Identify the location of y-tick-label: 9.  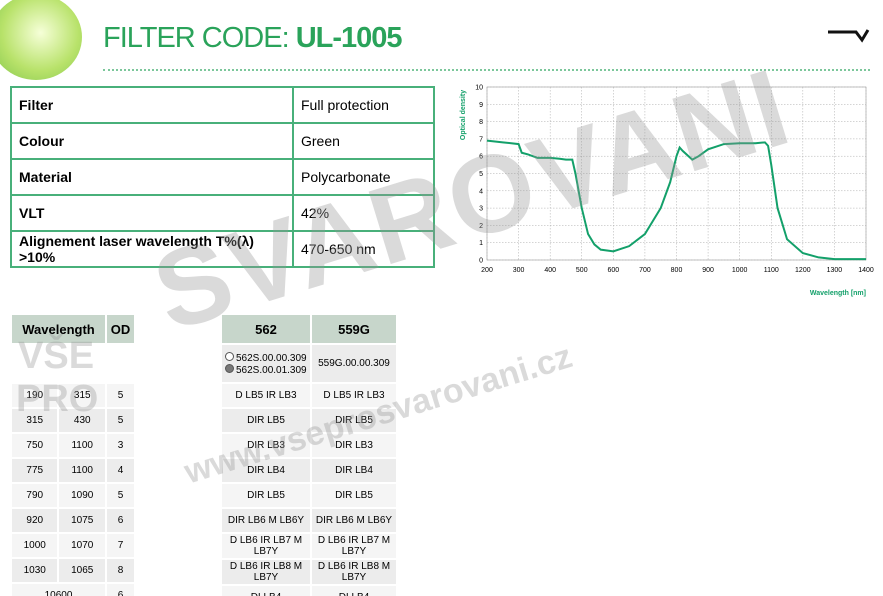
(481, 105).